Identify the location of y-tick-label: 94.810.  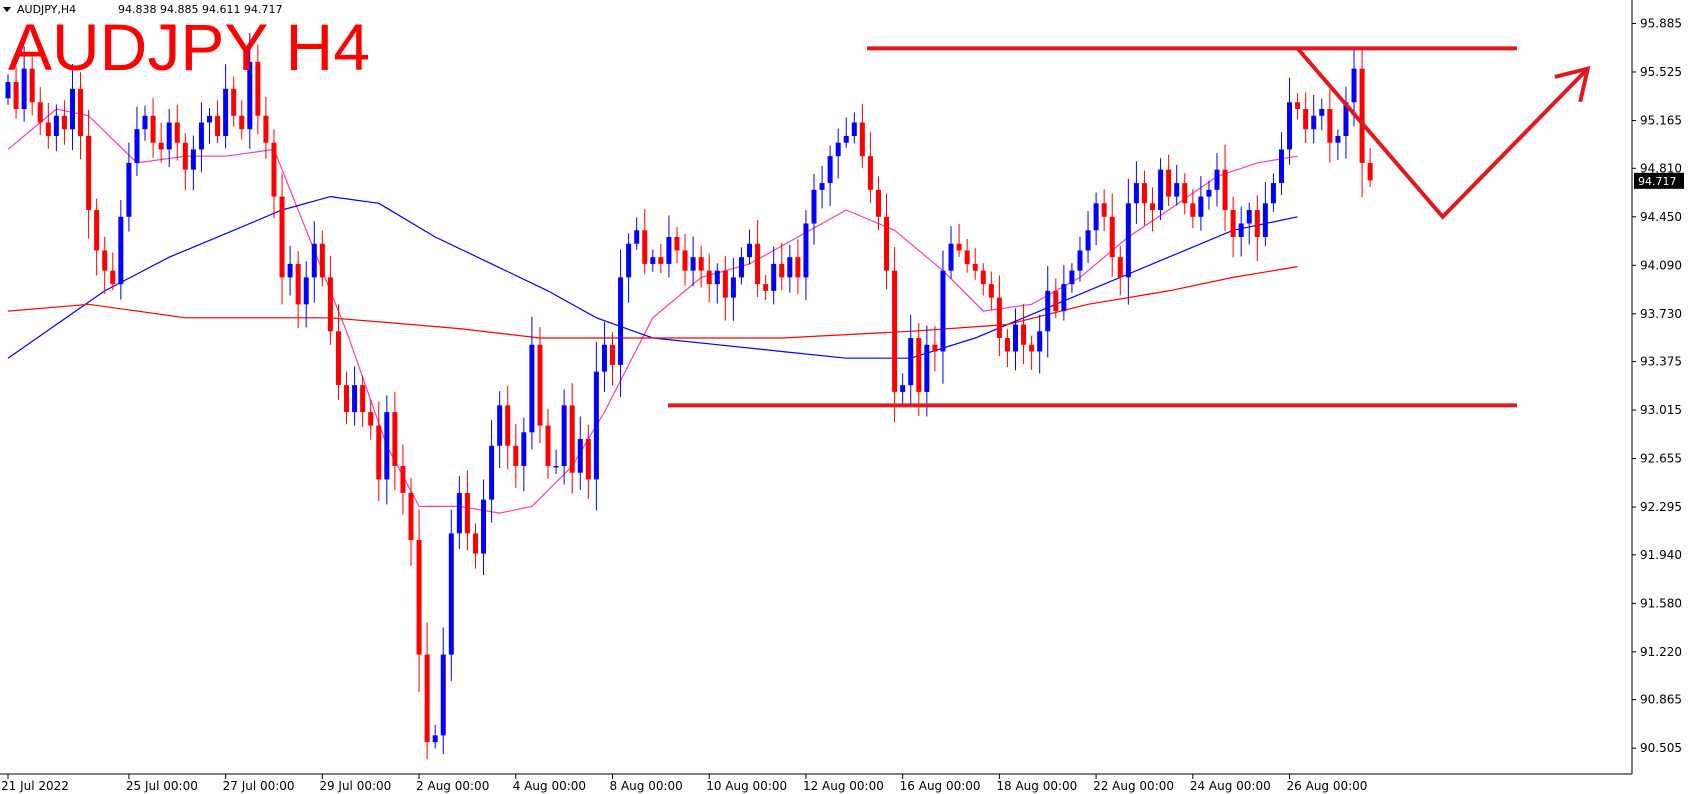
(1661, 168).